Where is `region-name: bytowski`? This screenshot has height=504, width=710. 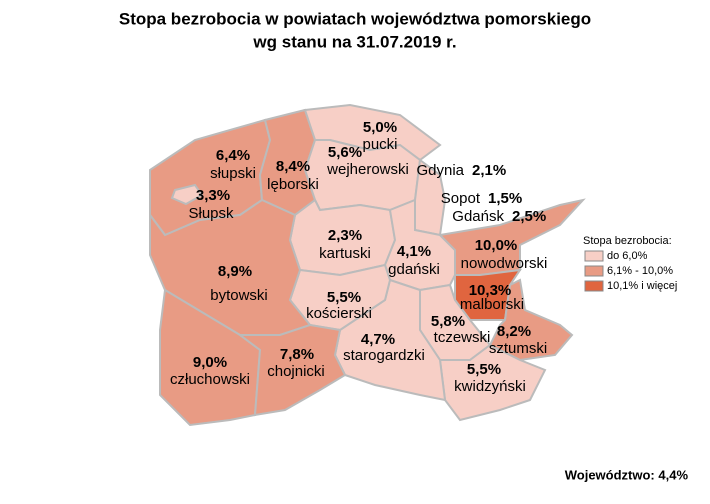 region-name: bytowski is located at coordinates (239, 295).